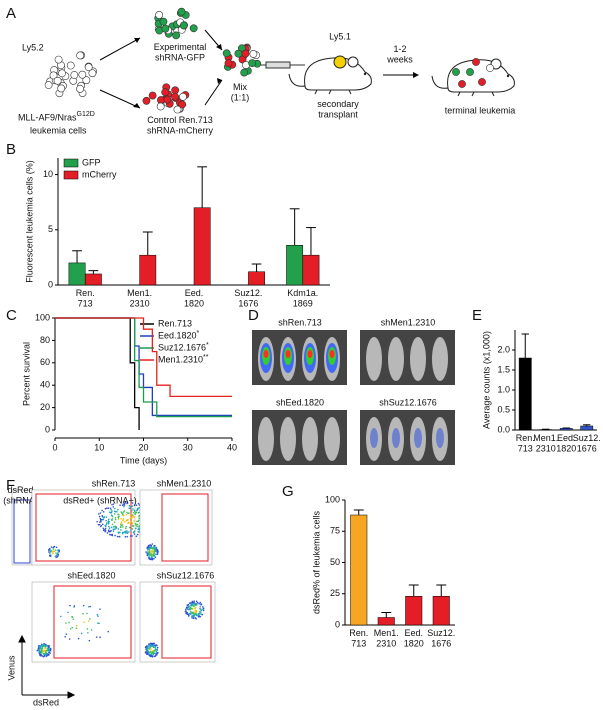 This screenshot has height=710, width=603. What do you see at coordinates (100, 500) in the screenshot?
I see `gate-label: dsRed+ (shRNA+)` at bounding box center [100, 500].